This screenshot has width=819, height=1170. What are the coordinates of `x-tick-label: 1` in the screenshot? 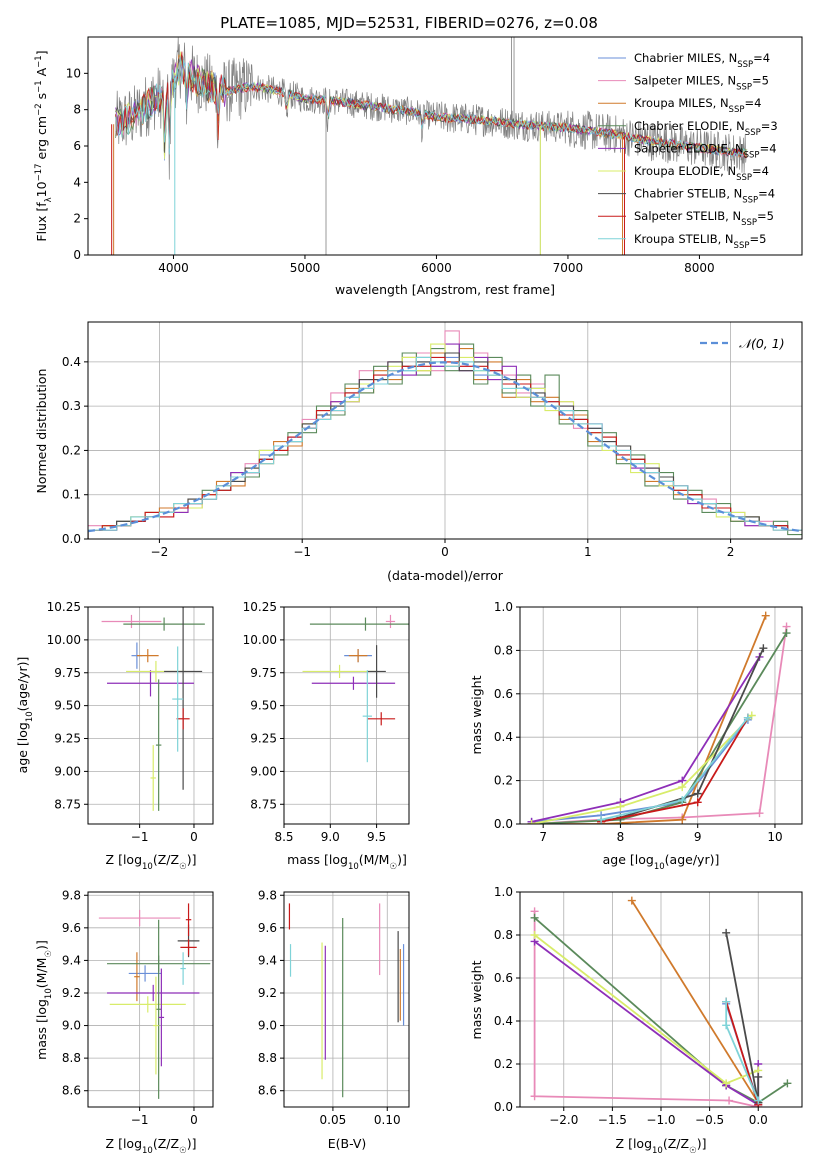 It's located at (588, 552).